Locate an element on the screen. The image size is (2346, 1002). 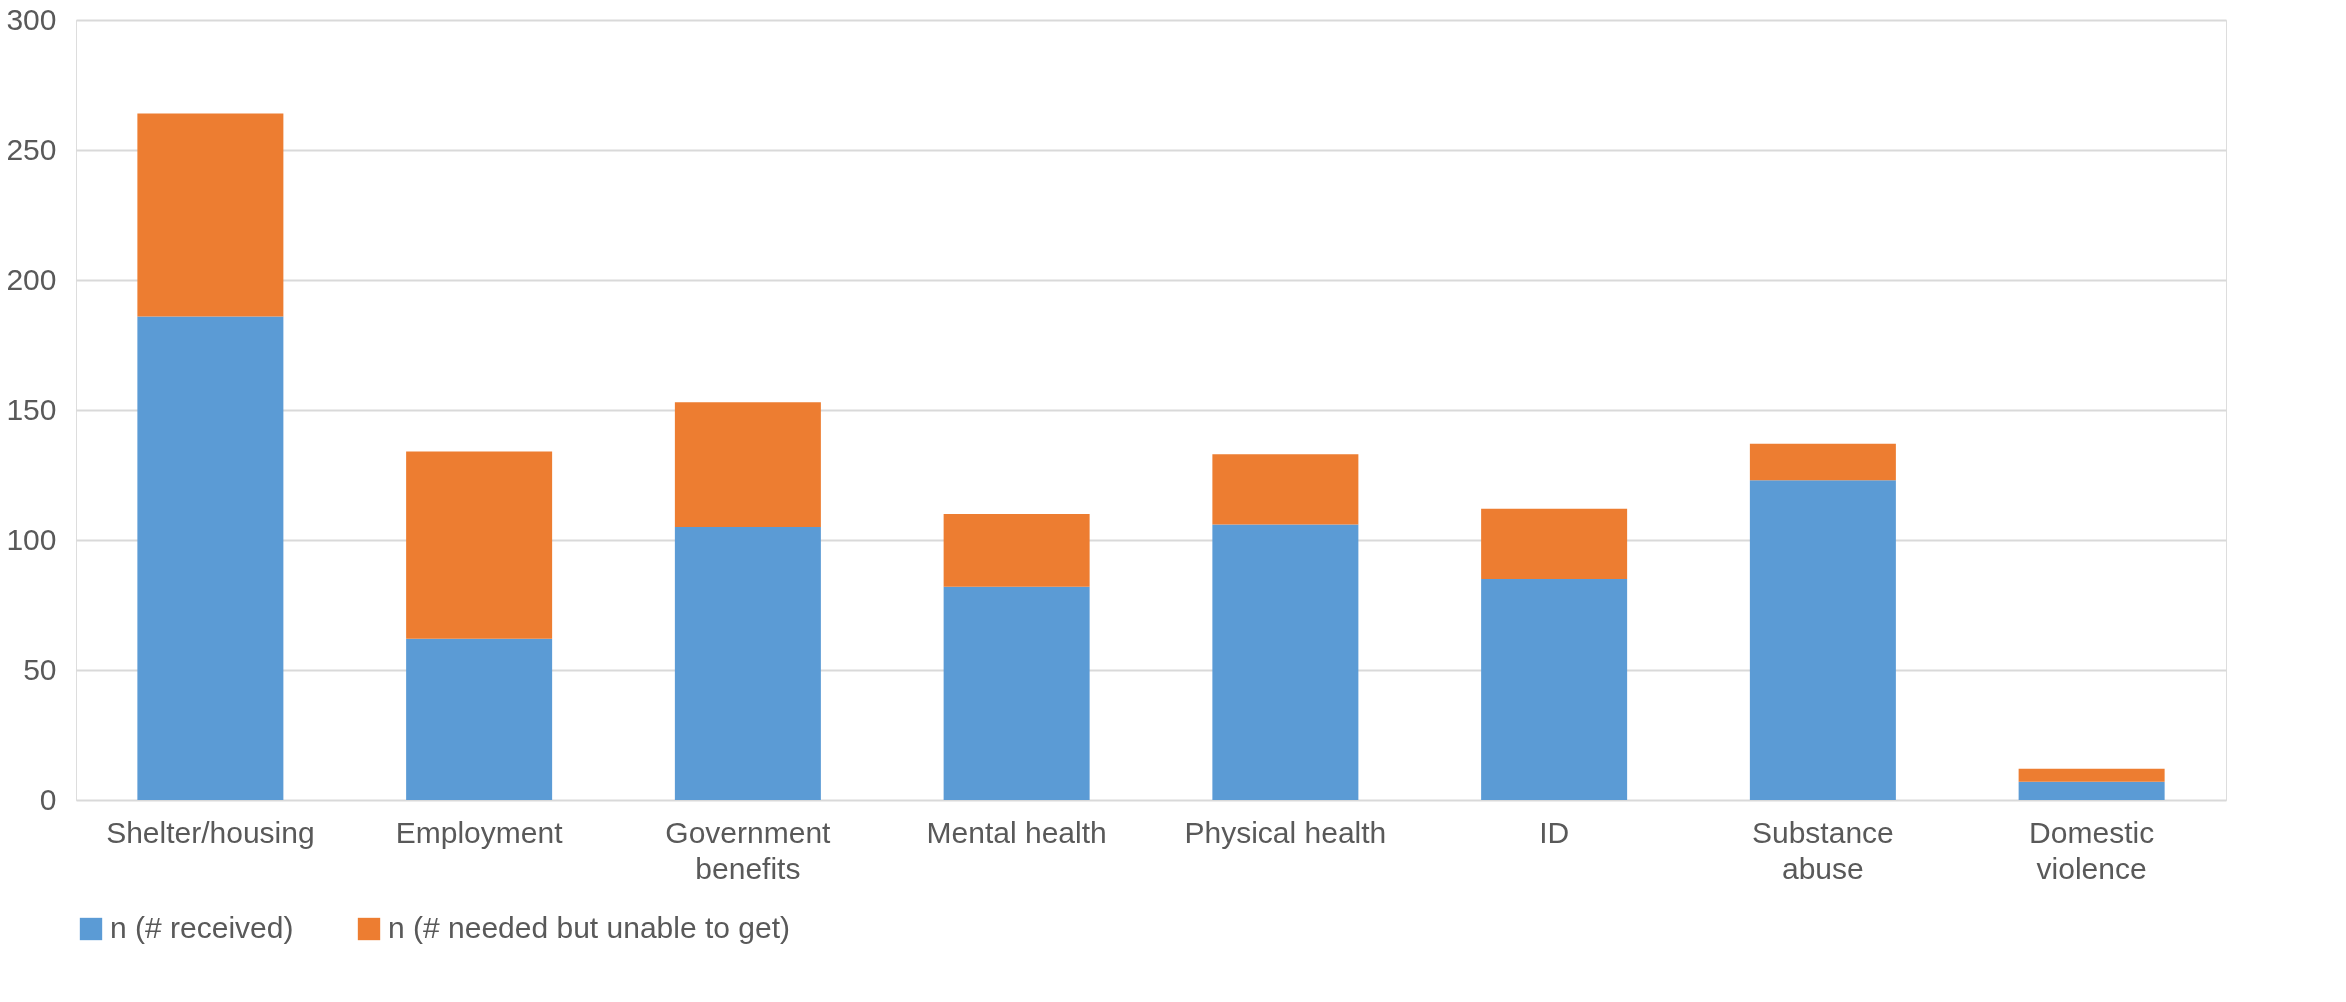
x-tick-label: Physical health is located at coordinates (1285, 832).